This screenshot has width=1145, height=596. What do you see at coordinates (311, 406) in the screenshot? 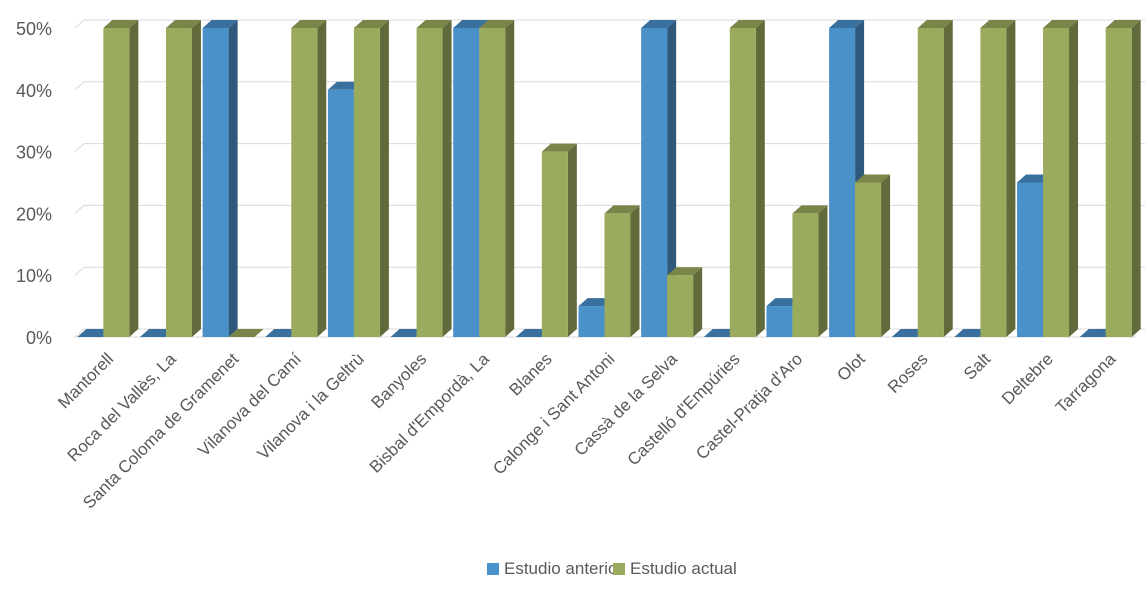
I see `x-category-label: Vilanova i la Geltrù` at bounding box center [311, 406].